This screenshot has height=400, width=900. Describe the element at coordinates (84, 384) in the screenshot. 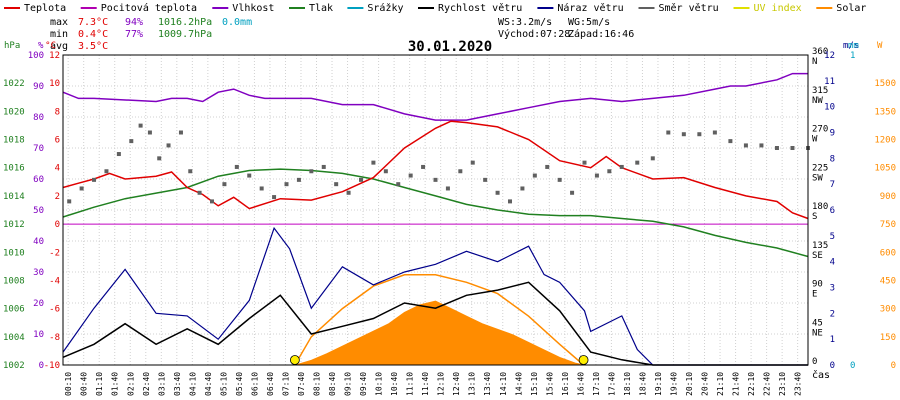

I see `tick-time: 00:40` at that location.